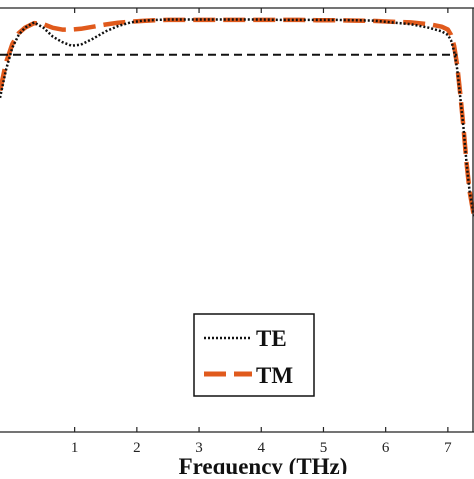 Image resolution: width=474 pixels, height=479 pixels. I want to click on x-tick-label: 6, so click(386, 448).